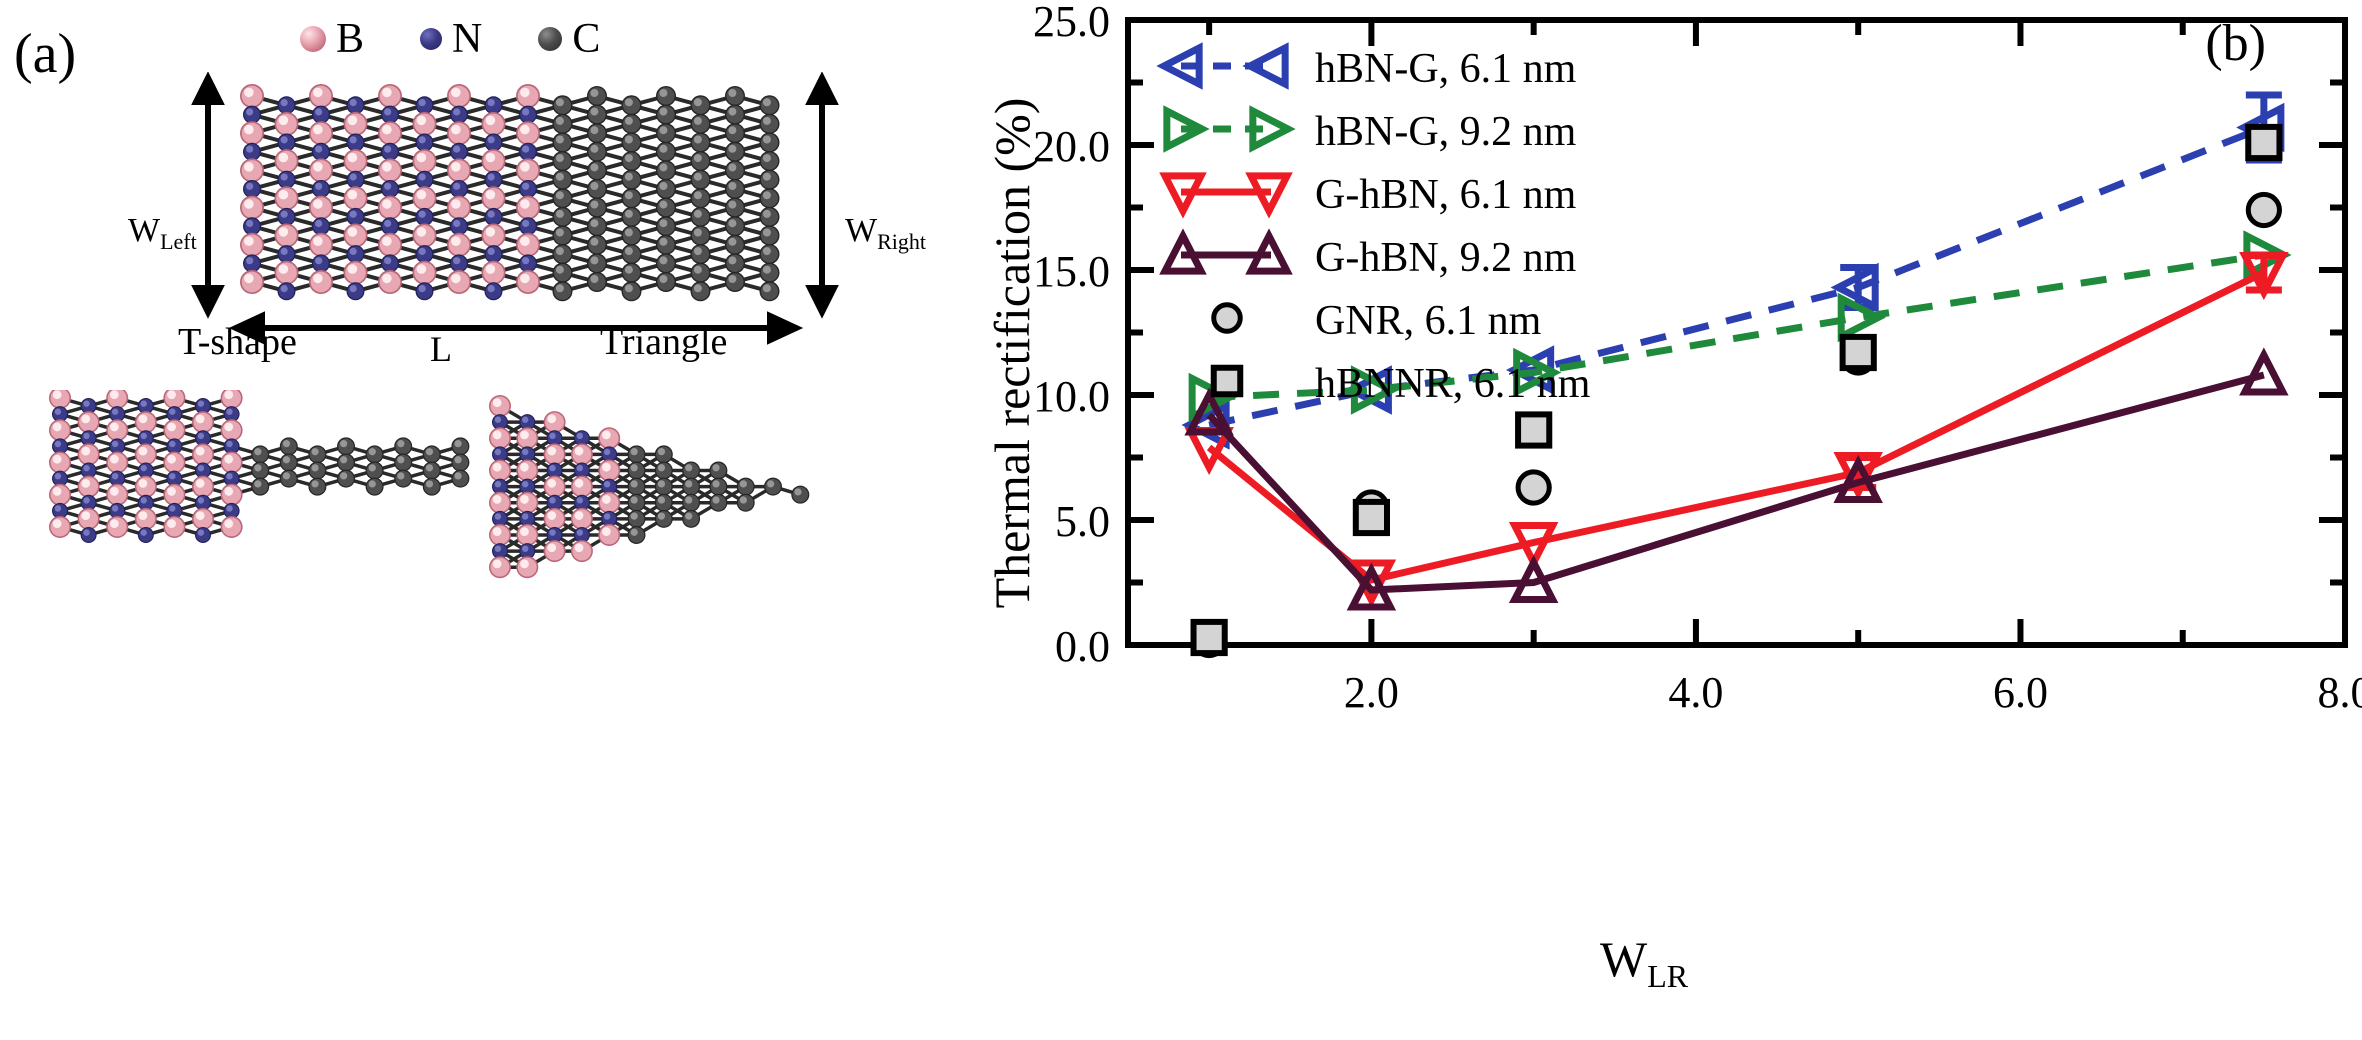 The height and width of the screenshot is (1040, 2362). What do you see at coordinates (569, 39) in the screenshot?
I see `atom-key-carbon: C` at bounding box center [569, 39].